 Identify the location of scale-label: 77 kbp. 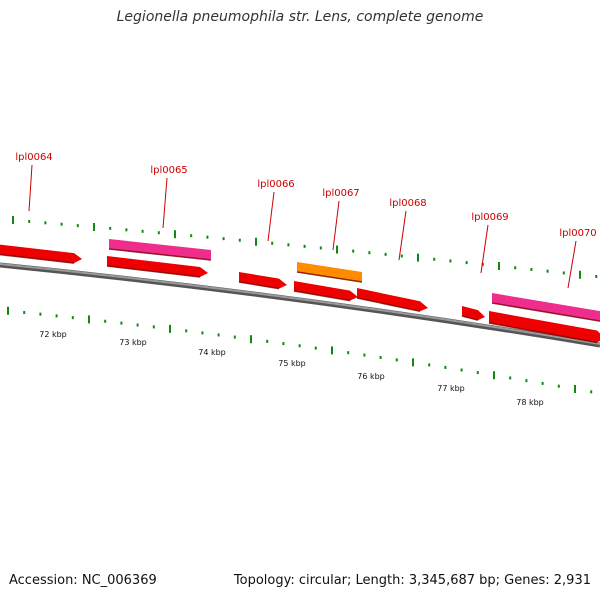
(451, 388).